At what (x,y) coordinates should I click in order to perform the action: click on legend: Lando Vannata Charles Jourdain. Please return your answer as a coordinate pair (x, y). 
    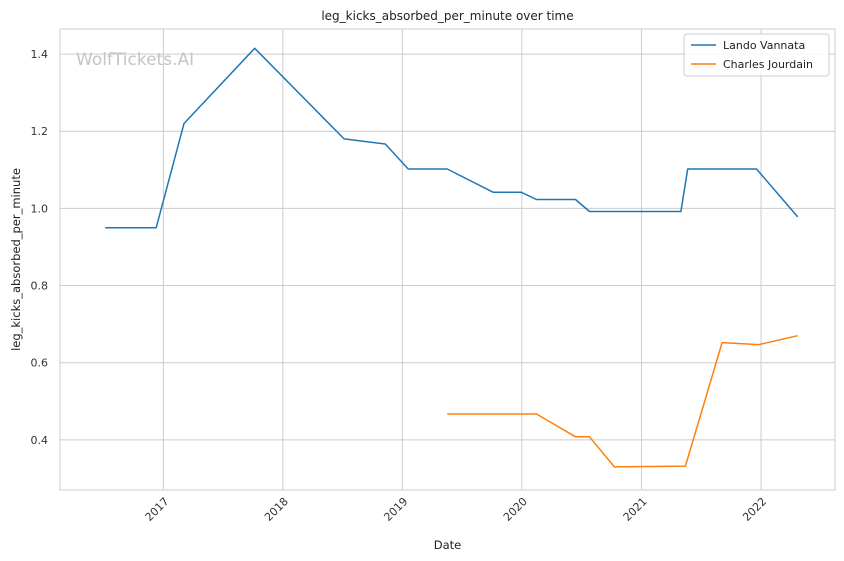
    Looking at the image, I should click on (756, 55).